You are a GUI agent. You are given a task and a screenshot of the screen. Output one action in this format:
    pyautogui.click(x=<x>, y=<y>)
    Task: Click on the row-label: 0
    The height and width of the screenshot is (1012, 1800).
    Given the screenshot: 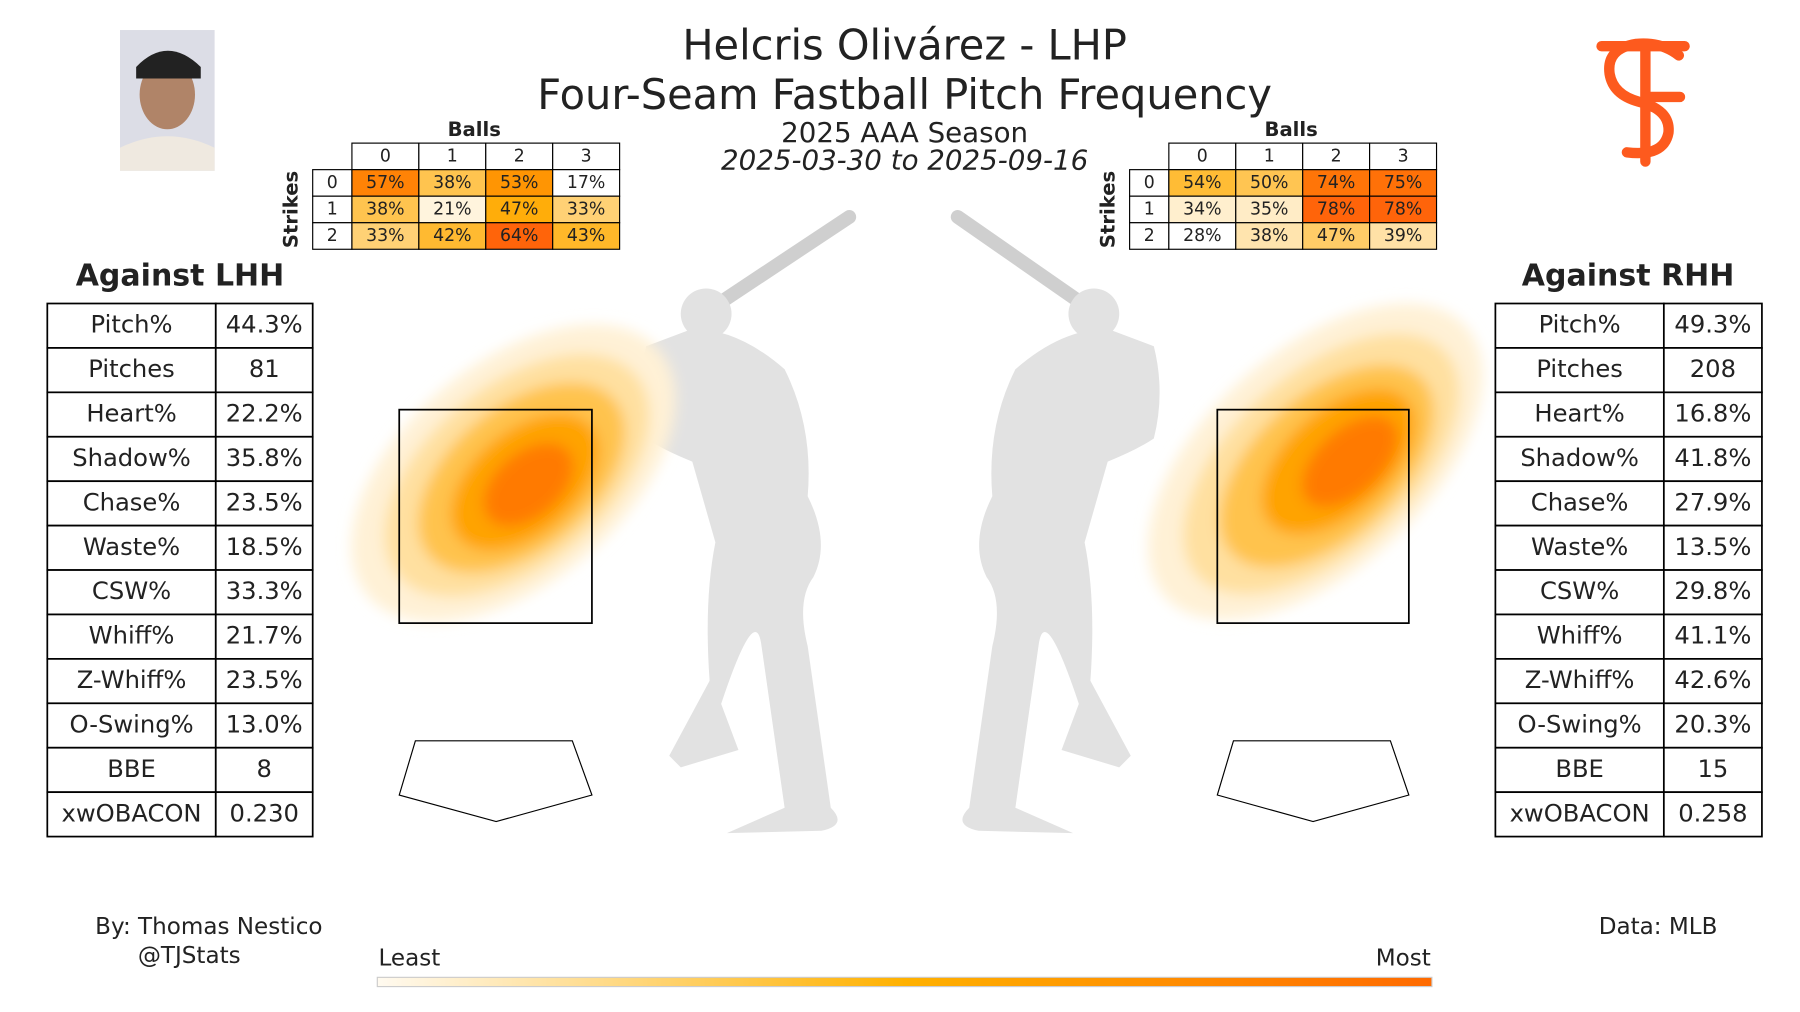 What is the action you would take?
    pyautogui.click(x=332, y=183)
    